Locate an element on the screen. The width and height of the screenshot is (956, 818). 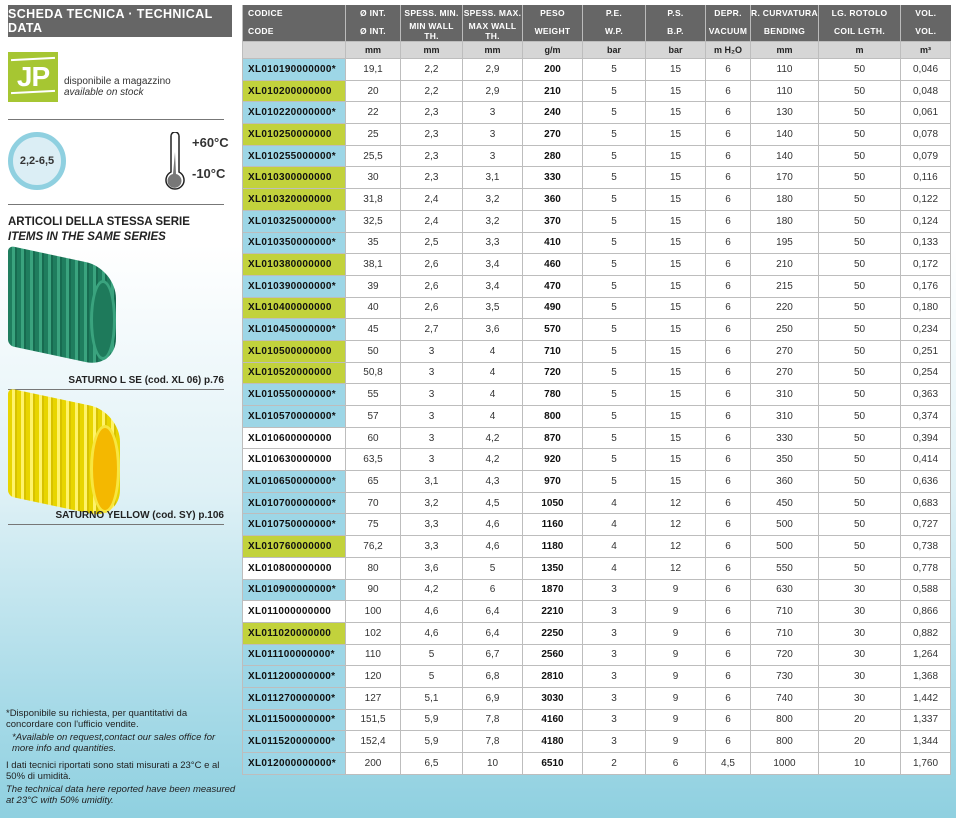
cell: 4,3 is located at coordinates (492, 481).